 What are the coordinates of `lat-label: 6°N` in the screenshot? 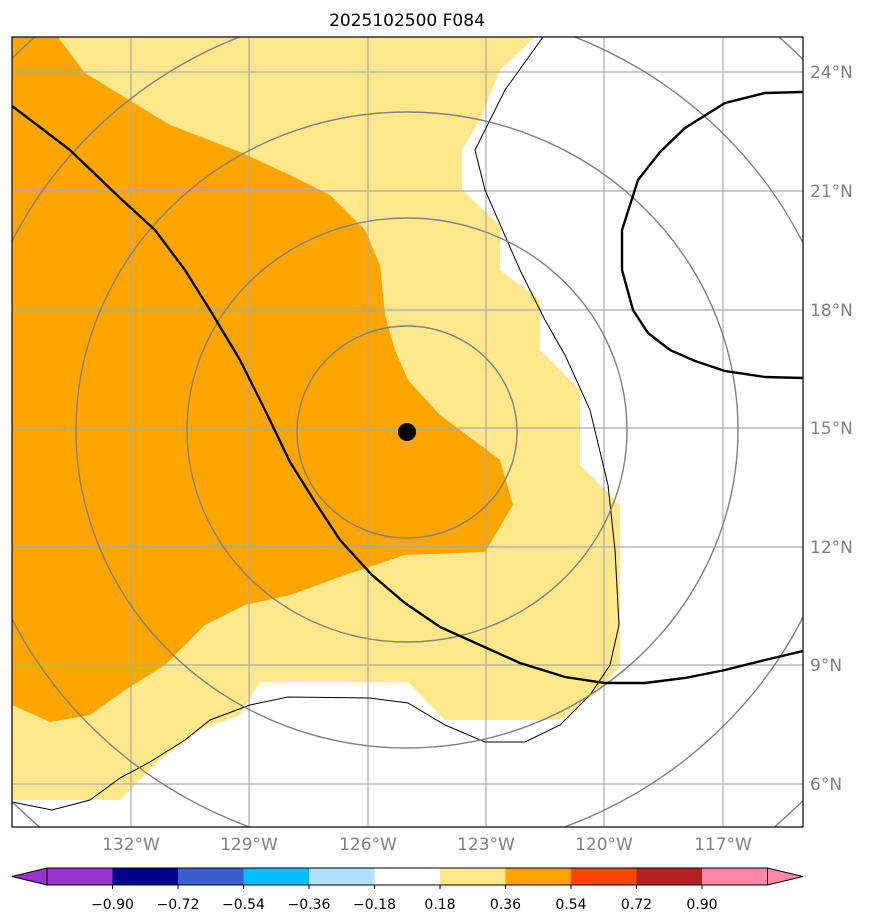 It's located at (826, 785).